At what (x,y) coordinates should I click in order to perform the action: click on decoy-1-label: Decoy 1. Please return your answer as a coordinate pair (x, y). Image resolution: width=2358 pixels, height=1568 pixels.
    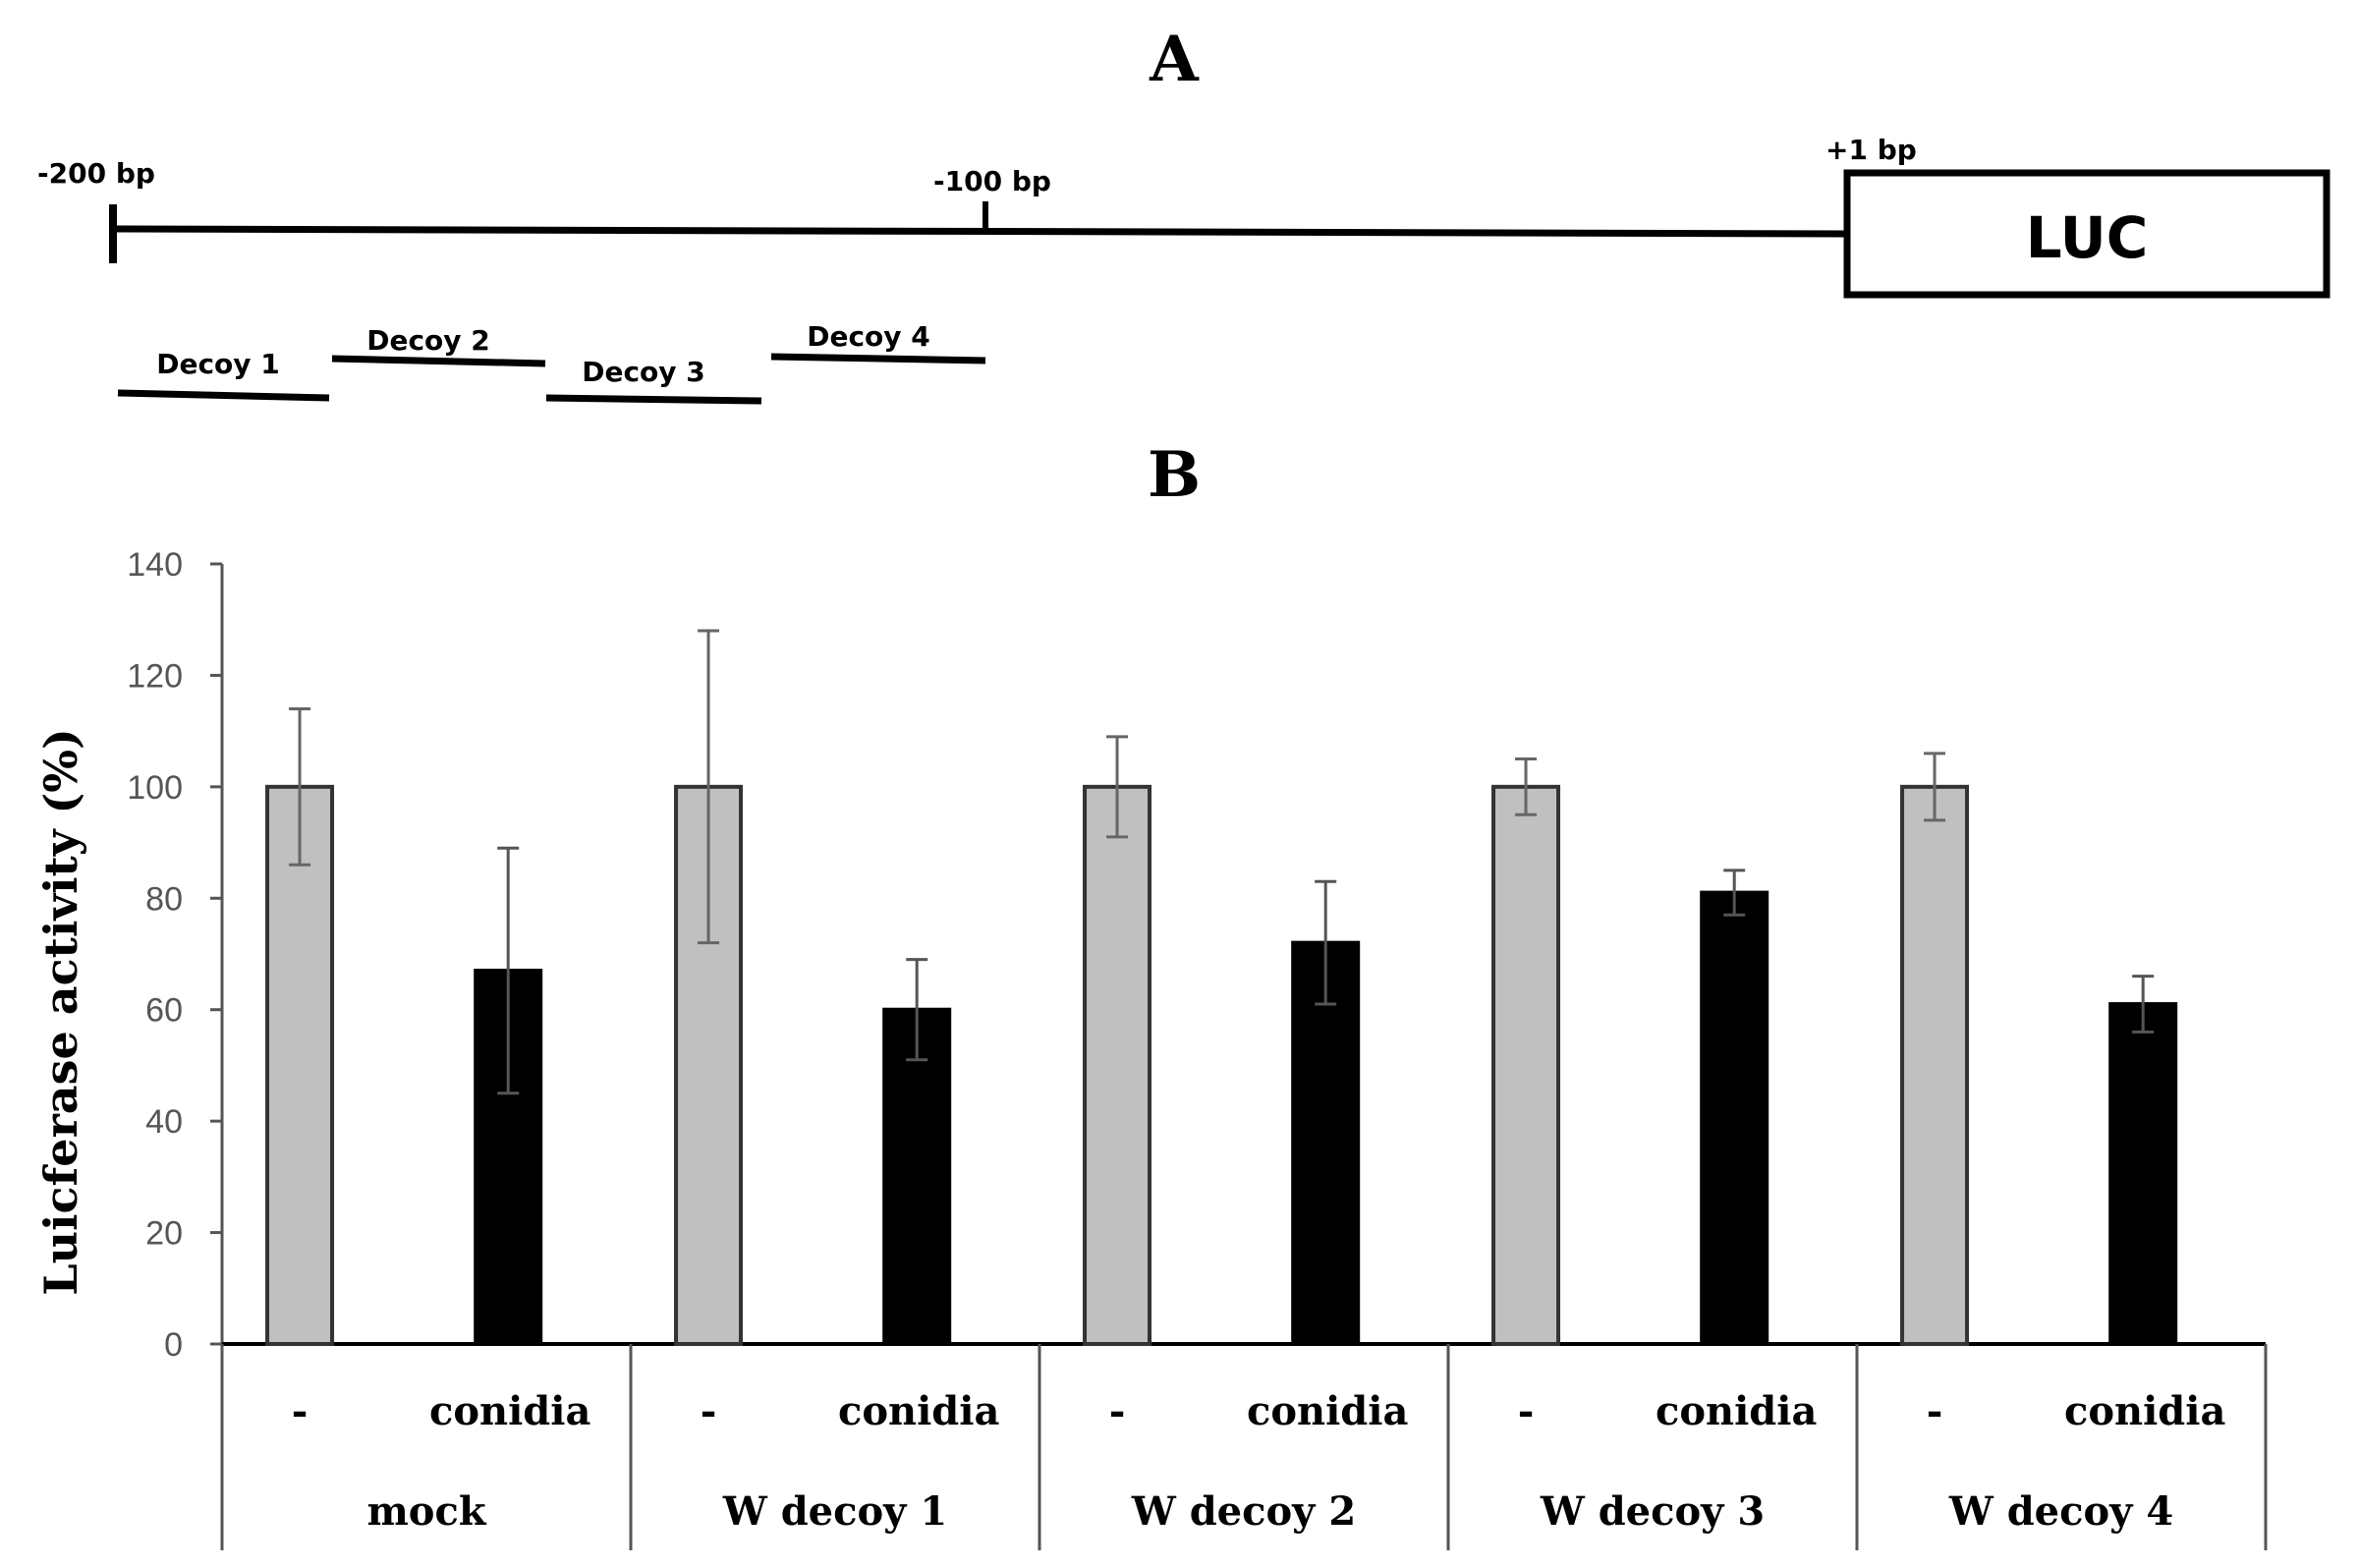
    Looking at the image, I should click on (218, 364).